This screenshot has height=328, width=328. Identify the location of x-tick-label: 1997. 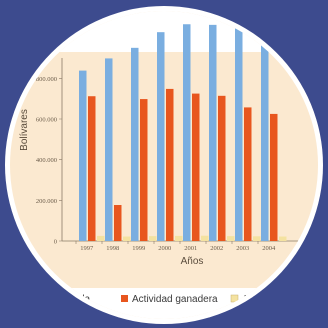
(87, 248).